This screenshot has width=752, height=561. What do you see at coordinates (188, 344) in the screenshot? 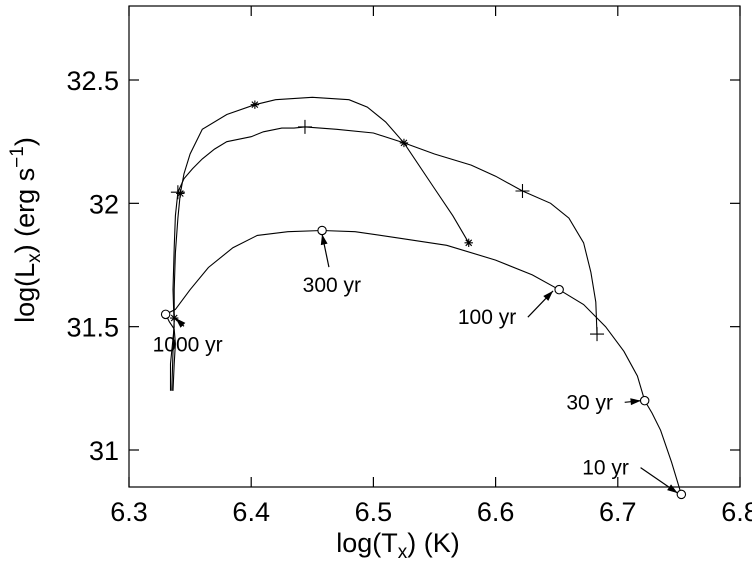
I see `annotation-label: 1000 yr` at bounding box center [188, 344].